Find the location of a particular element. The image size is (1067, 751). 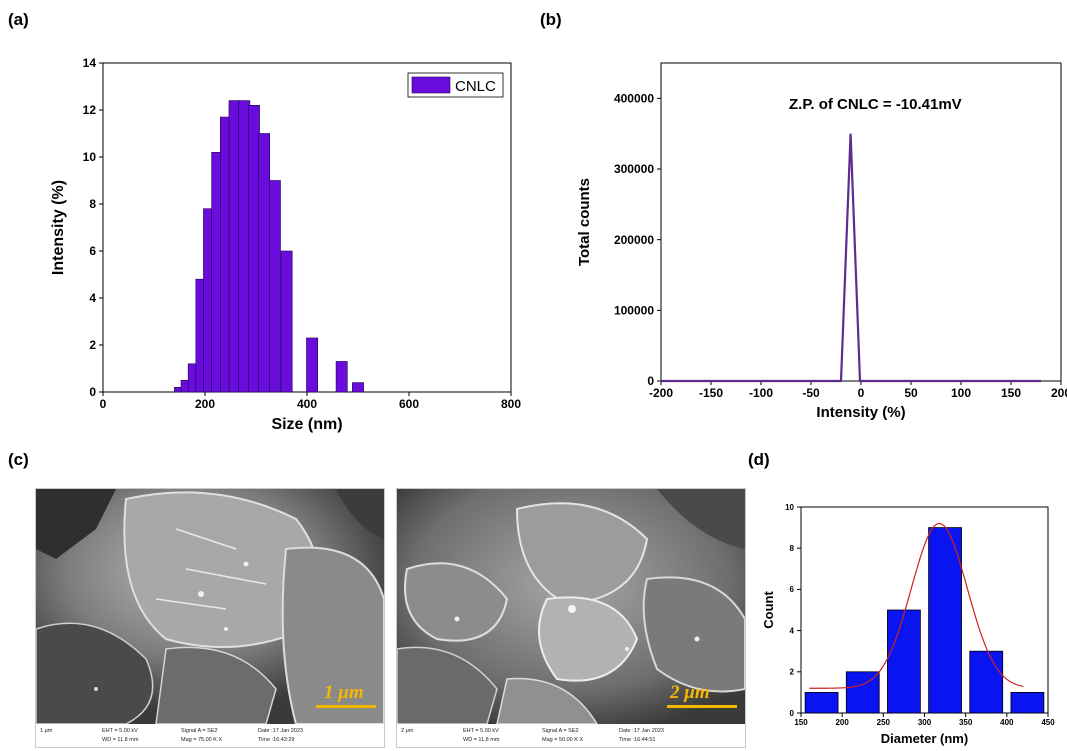

chart-a-ytick-label: 10 is located at coordinates (90, 157).